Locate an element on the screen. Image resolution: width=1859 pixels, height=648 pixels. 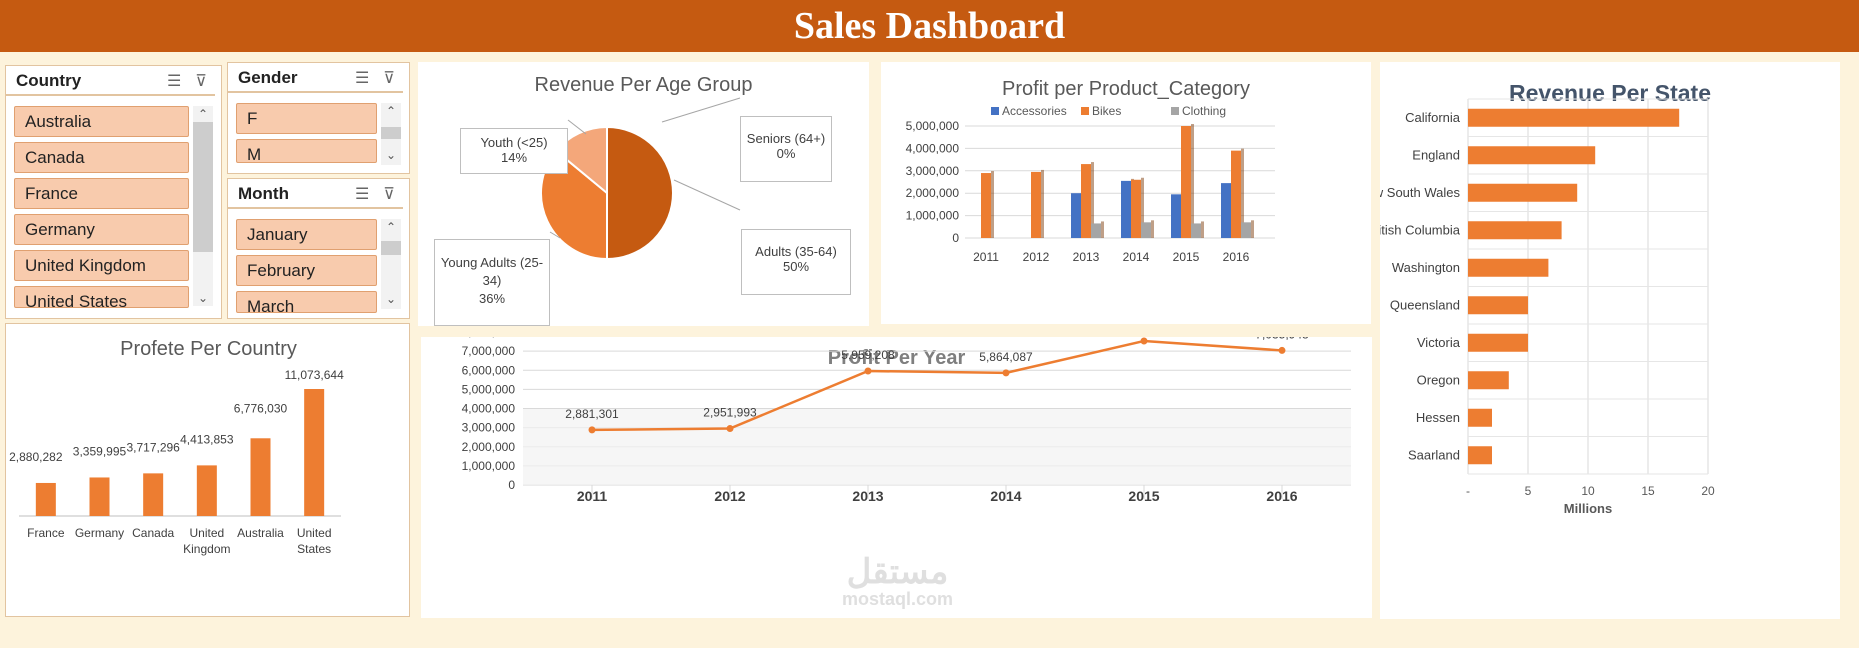
slicer-item-canada: Canada is located at coordinates (101, 157).